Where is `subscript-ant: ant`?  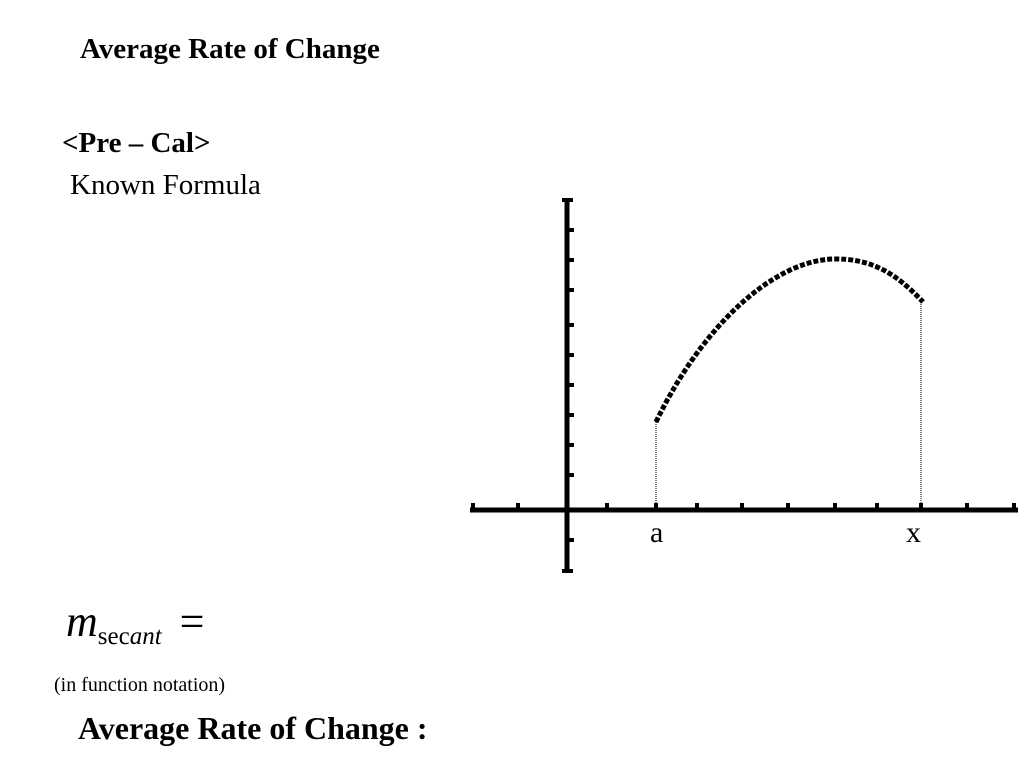 subscript-ant: ant is located at coordinates (145, 636).